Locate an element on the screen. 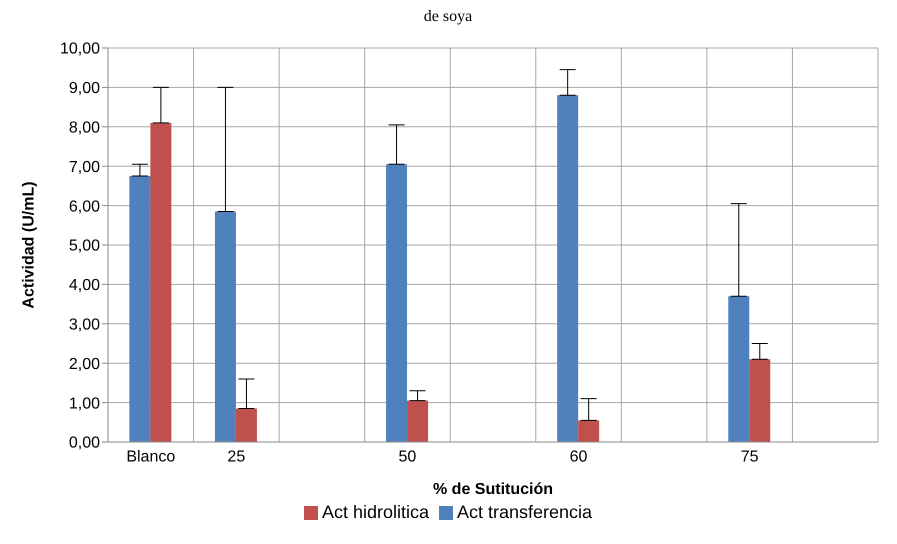  y-tick-label: 8,00 is located at coordinates (84, 127).